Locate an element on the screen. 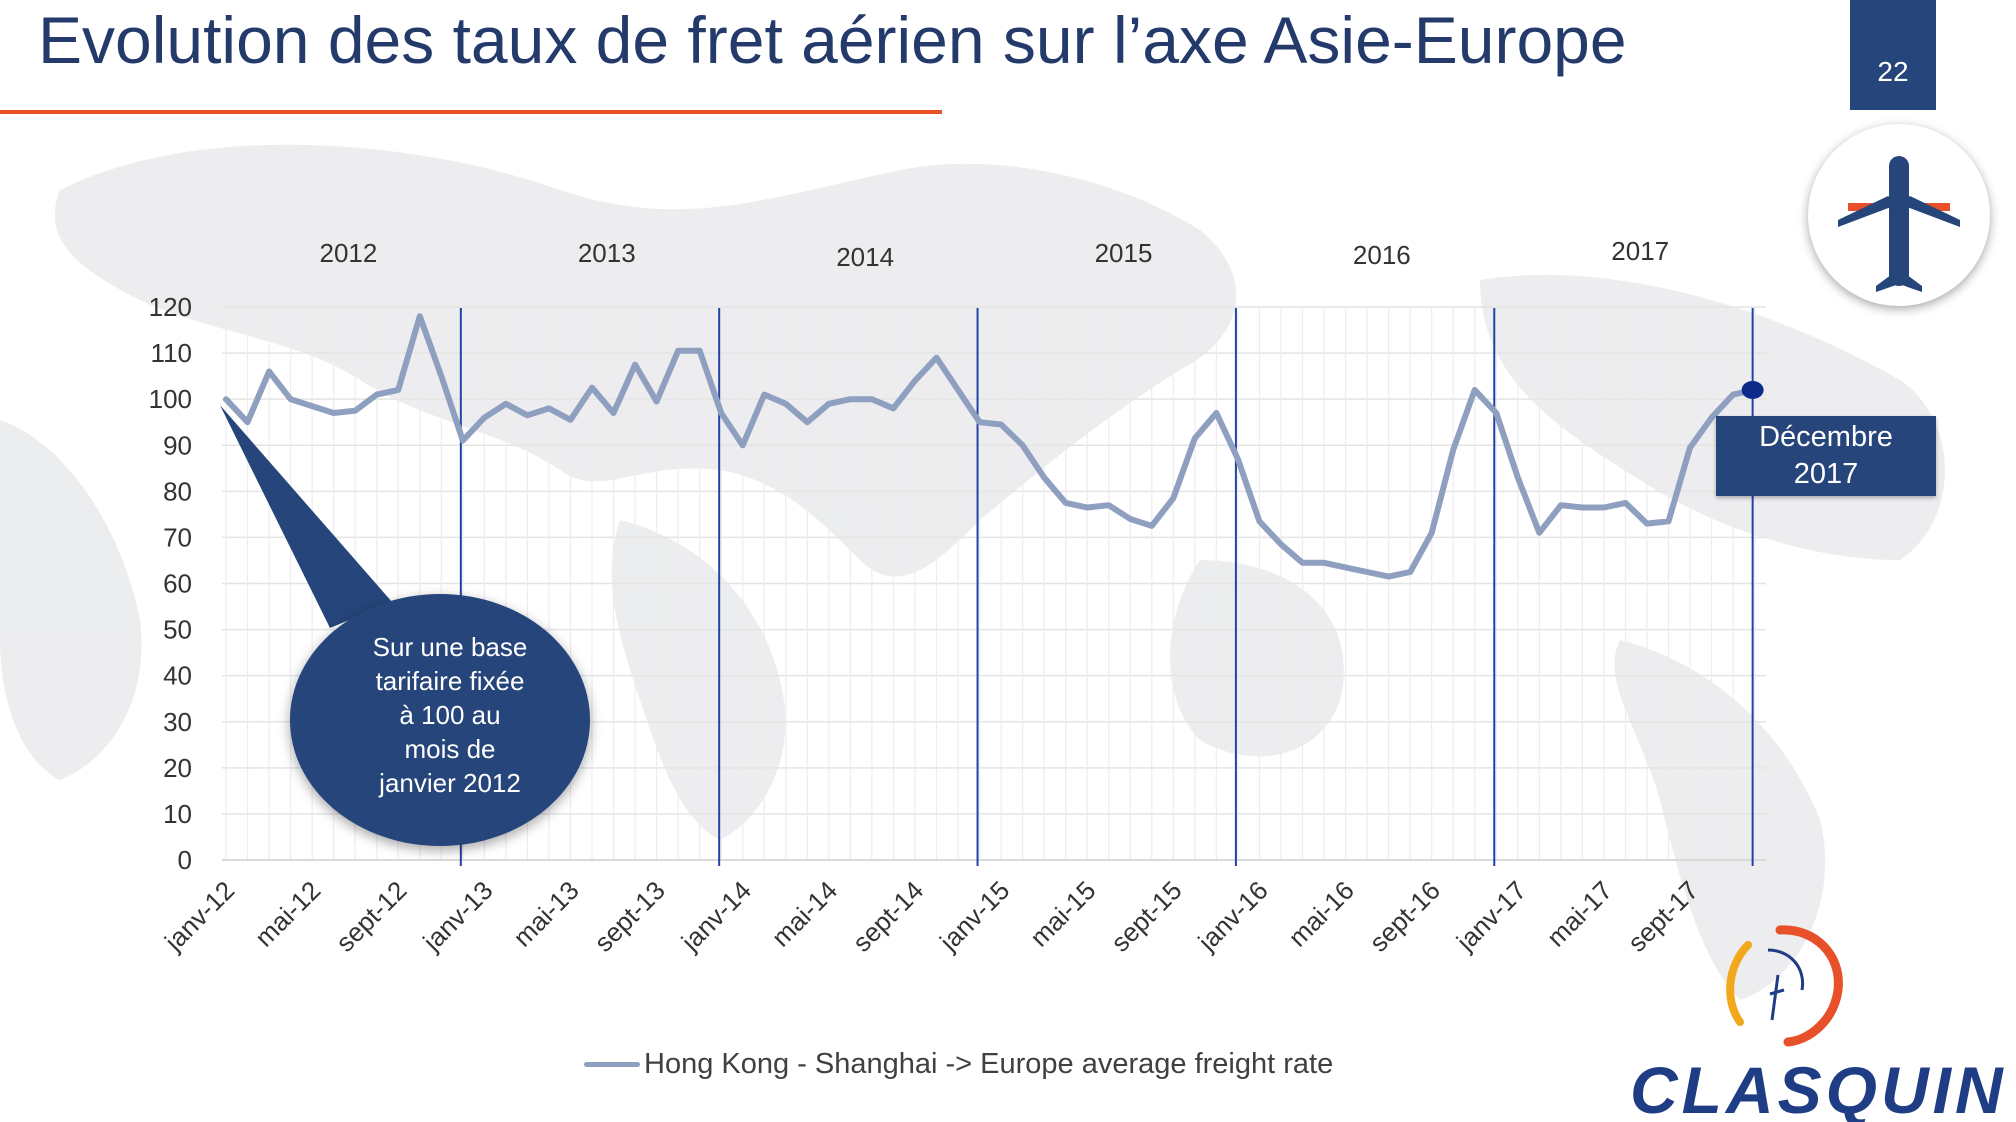 This screenshot has width=2016, height=1122. year-label: 2014 is located at coordinates (865, 257).